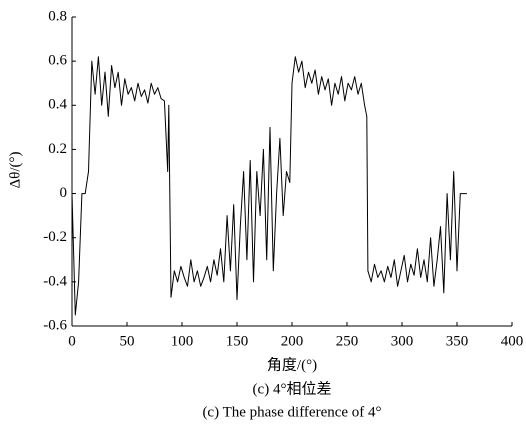  I want to click on x-axis-label: 角度/(°), so click(292, 364).